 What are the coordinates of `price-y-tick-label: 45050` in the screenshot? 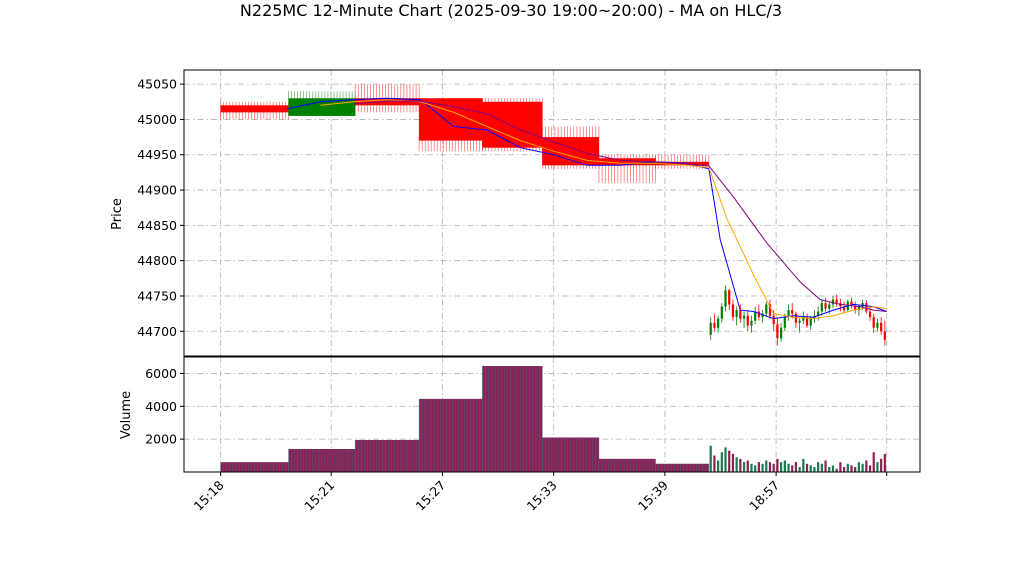 It's located at (157, 84).